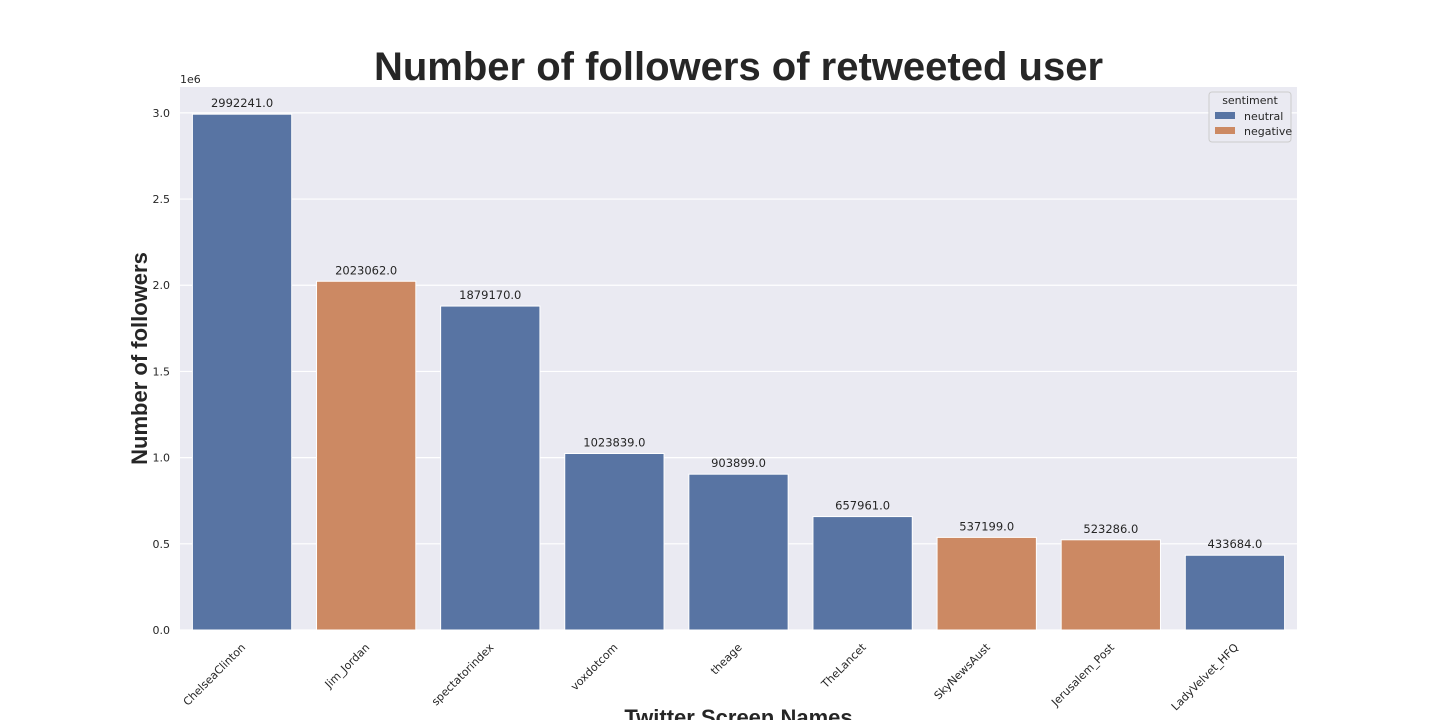 The image size is (1440, 720). I want to click on y-tick-label: 1.0, so click(162, 458).